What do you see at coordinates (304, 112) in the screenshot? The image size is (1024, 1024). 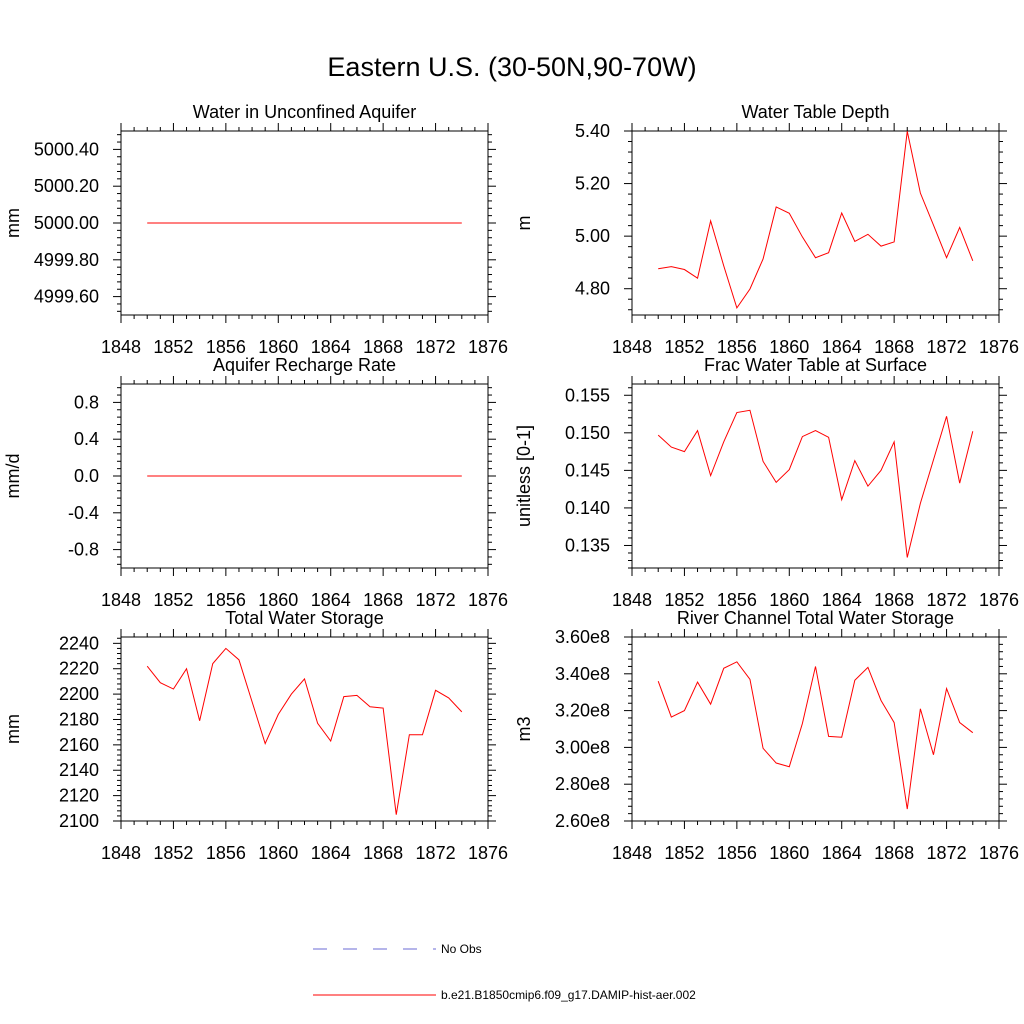 I see `chart-title: Water in Unconfined Aquifer` at bounding box center [304, 112].